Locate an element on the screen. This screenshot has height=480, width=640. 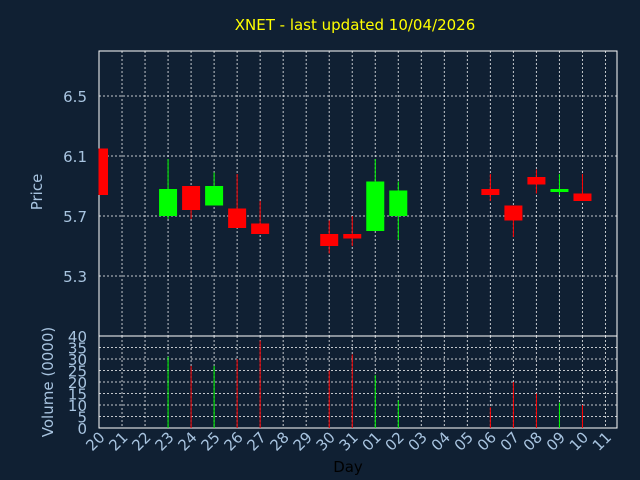
price-y-axis: 5.3 5.7 6.1 6.5 is located at coordinates (75, 187).